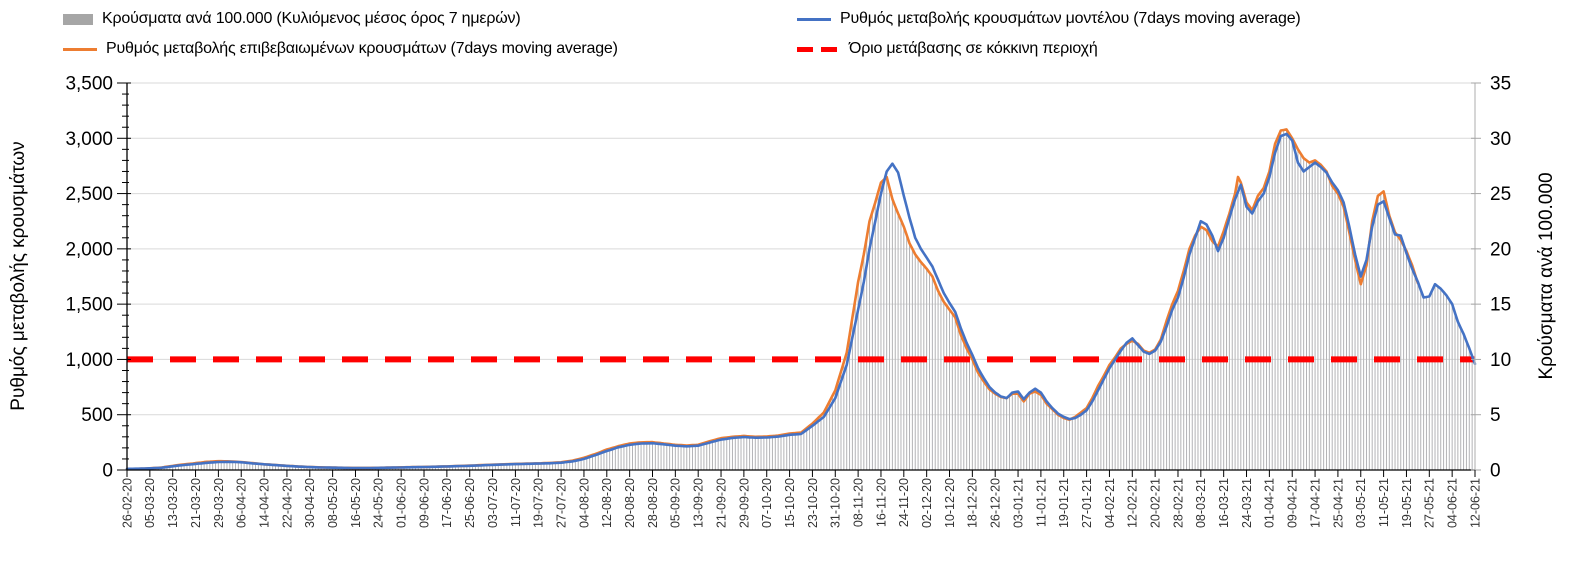 Image resolution: width=1571 pixels, height=565 pixels. What do you see at coordinates (1361, 503) in the screenshot?
I see `svg-text: 03-05-21` at bounding box center [1361, 503].